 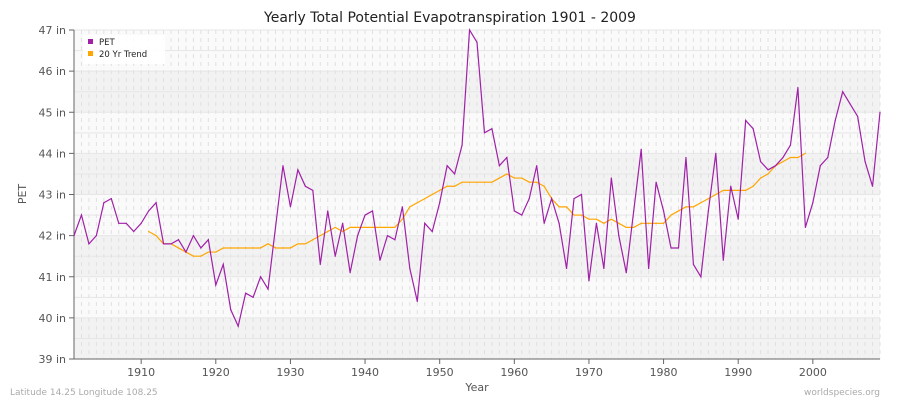 I want to click on legend-label-trend: 20 Yr Trend, so click(x=123, y=55).